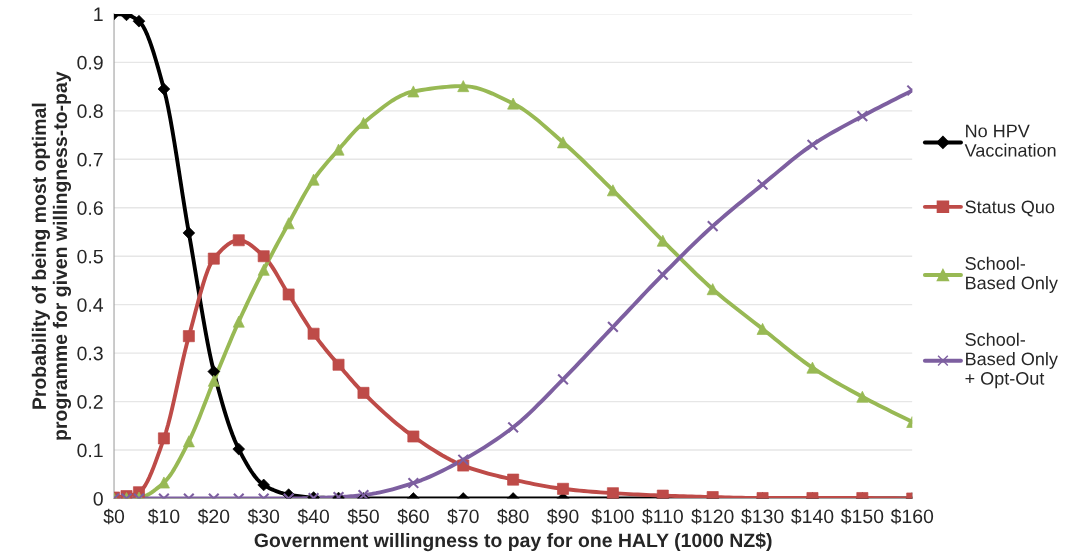  I want to click on x-axis-title: Government willingness to pay for one HALY (1000 NZ$), so click(513, 542).